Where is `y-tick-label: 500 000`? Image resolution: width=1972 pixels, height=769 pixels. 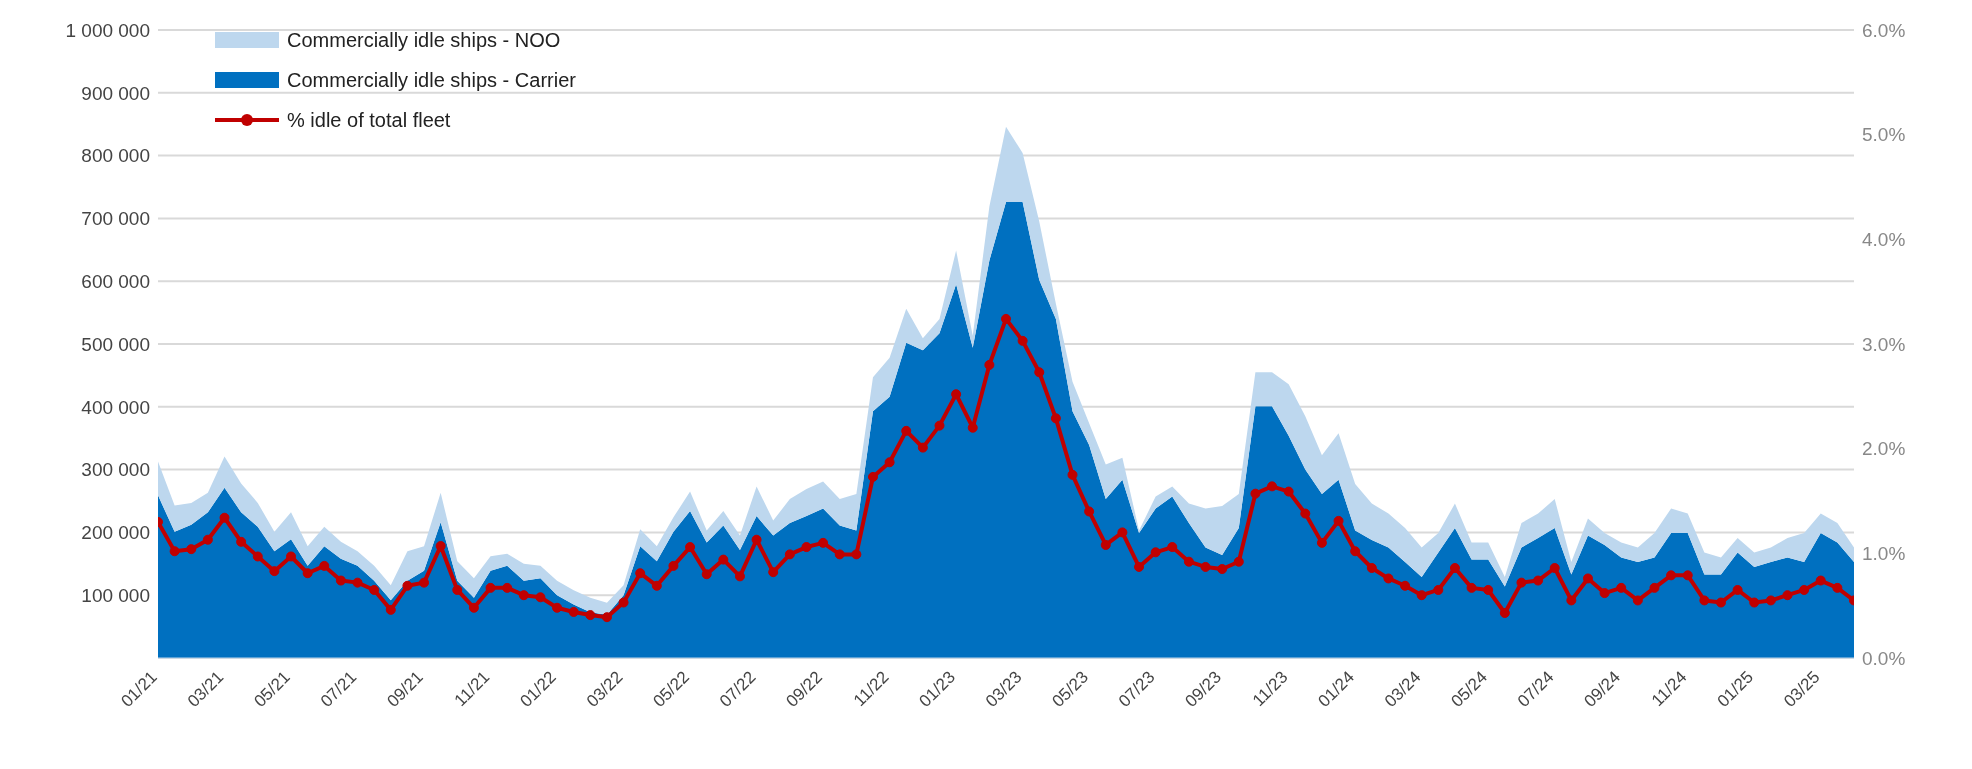 y-tick-label: 500 000 is located at coordinates (115, 344).